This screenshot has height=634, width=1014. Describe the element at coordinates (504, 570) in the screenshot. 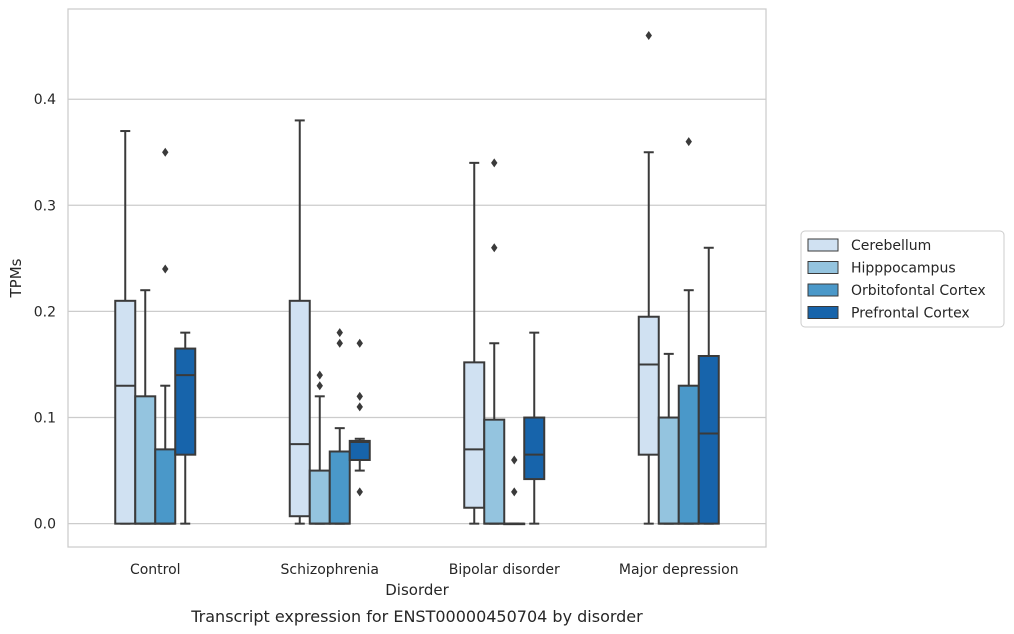

I see `x-tick-label: Bipolar disorder` at that location.